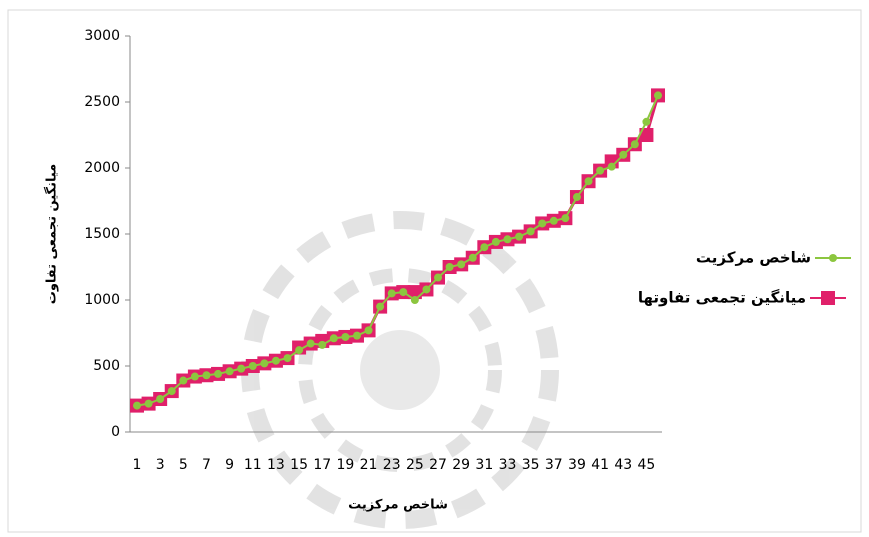  I want to click on x-tick-label: 23, so click(392, 465).